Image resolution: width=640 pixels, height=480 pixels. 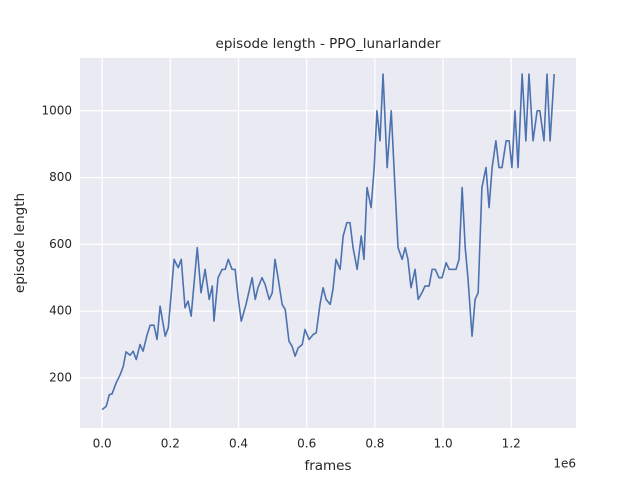 I want to click on x-offset-text: 1e6, so click(x=564, y=464).